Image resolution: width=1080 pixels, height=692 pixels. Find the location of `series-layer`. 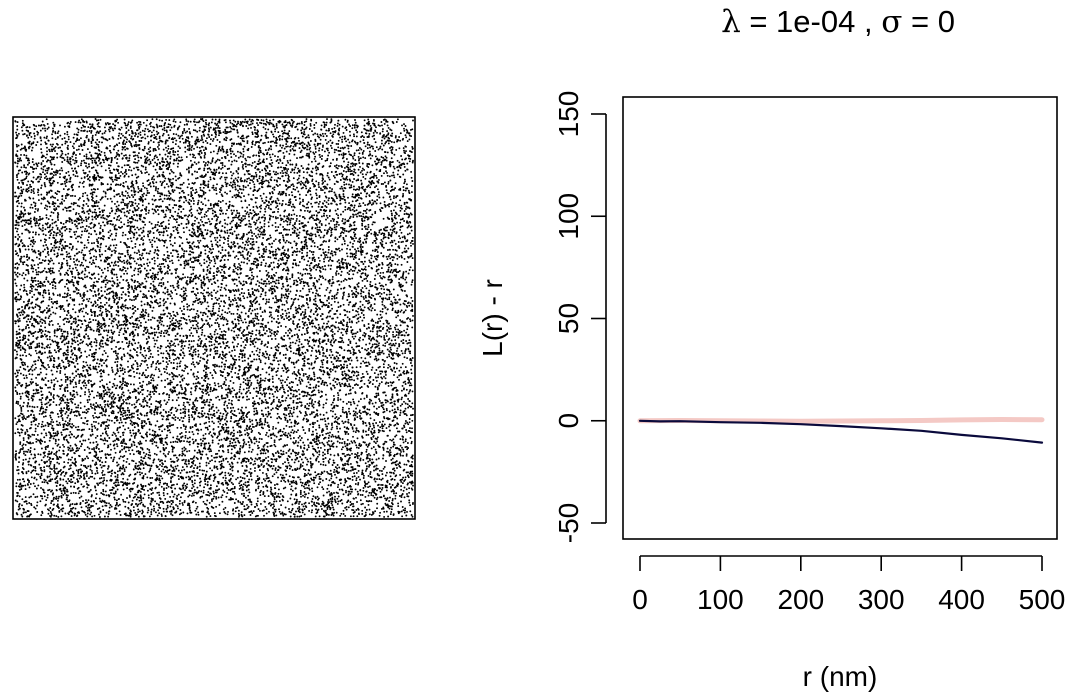

series-layer is located at coordinates (841, 430).